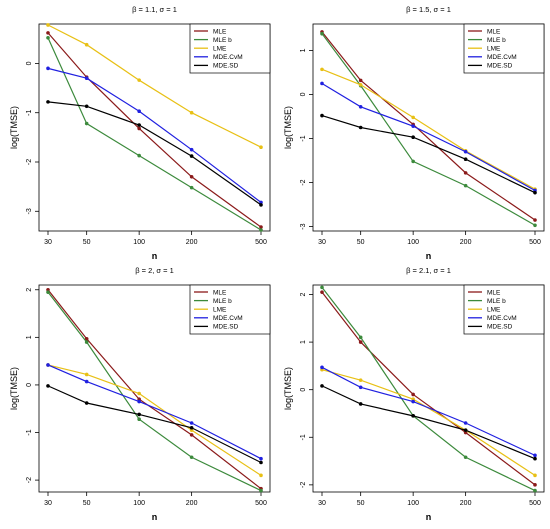 Image resolution: width=550 pixels, height=529 pixels. What do you see at coordinates (496, 301) in the screenshot?
I see `legend-entry: MLE b` at bounding box center [496, 301].